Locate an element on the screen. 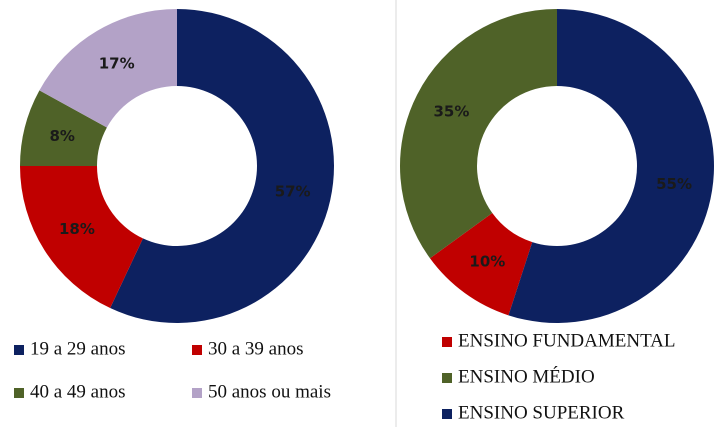 Image resolution: width=719 pixels, height=427 pixels. data-label: 35% is located at coordinates (451, 112).